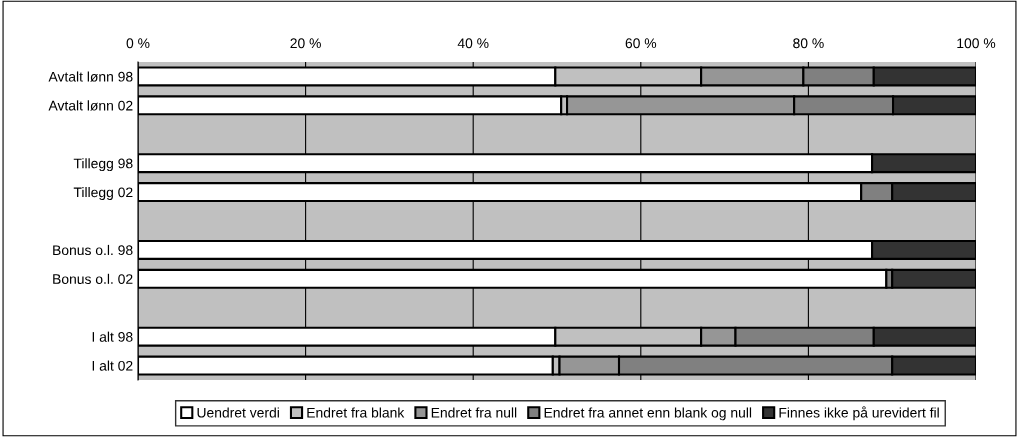 The image size is (1019, 437). Describe the element at coordinates (641, 43) in the screenshot. I see `x-tick-label: 60 %` at that location.